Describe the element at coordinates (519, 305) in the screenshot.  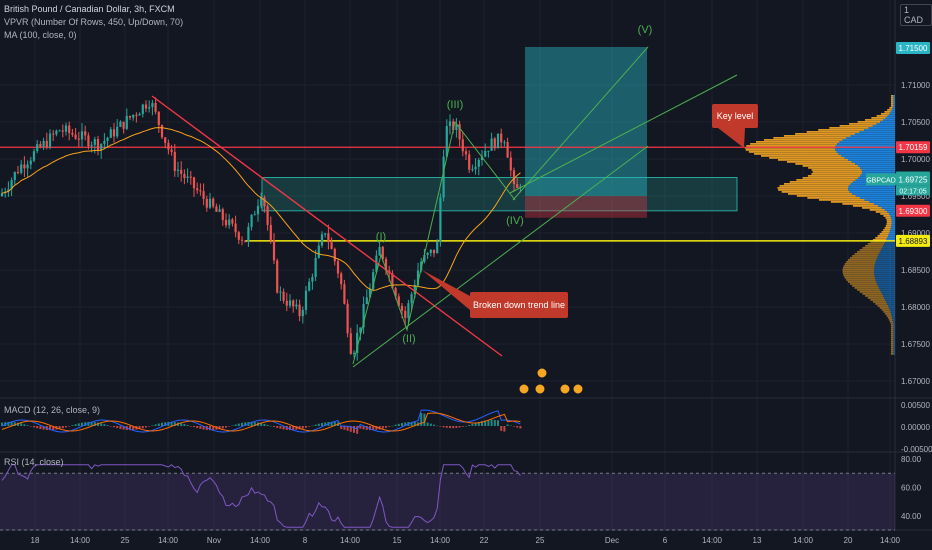
I see `callout-text: Broken down trend line` at that location.